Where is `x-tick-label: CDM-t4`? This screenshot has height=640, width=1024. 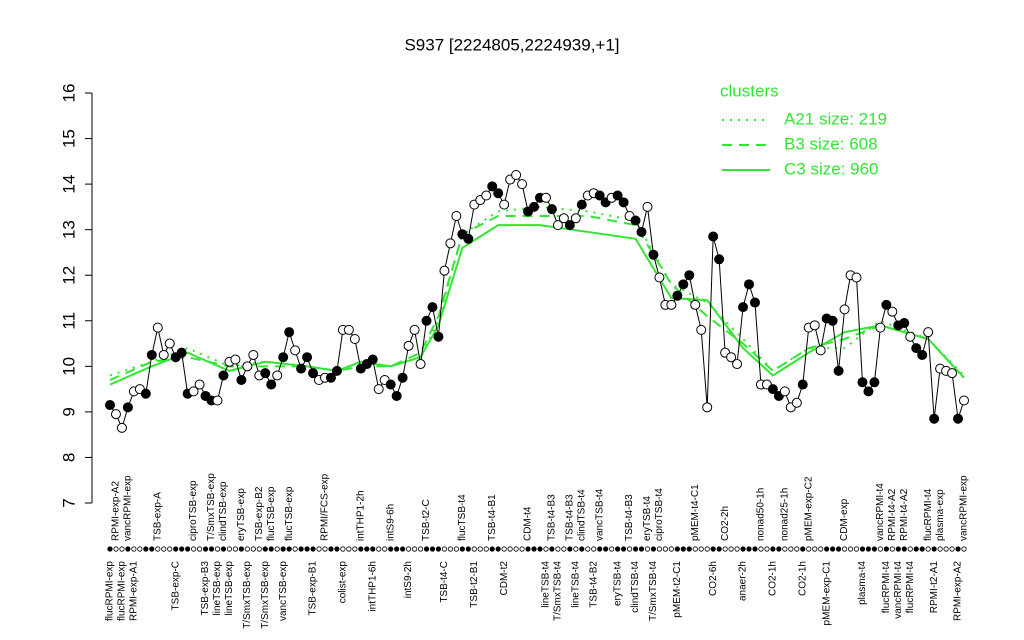
x-tick-label: CDM-t4 is located at coordinates (528, 523).